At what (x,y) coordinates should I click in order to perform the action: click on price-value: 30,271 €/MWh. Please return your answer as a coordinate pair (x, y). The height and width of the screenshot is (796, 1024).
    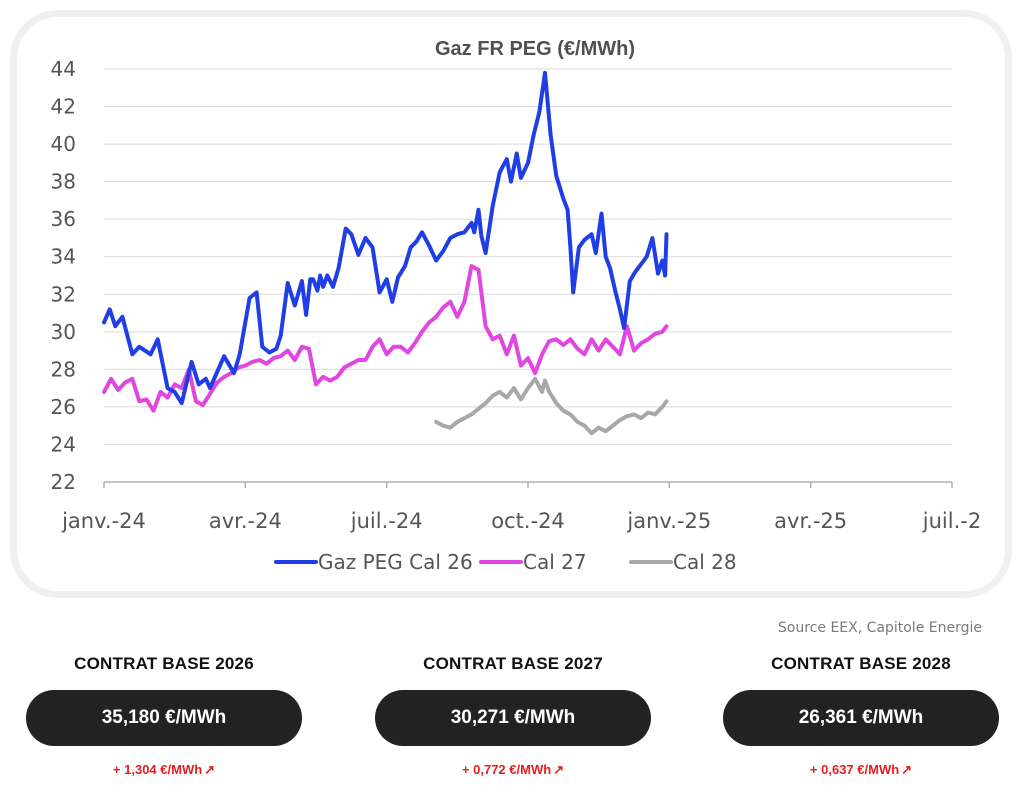
    Looking at the image, I should click on (513, 717).